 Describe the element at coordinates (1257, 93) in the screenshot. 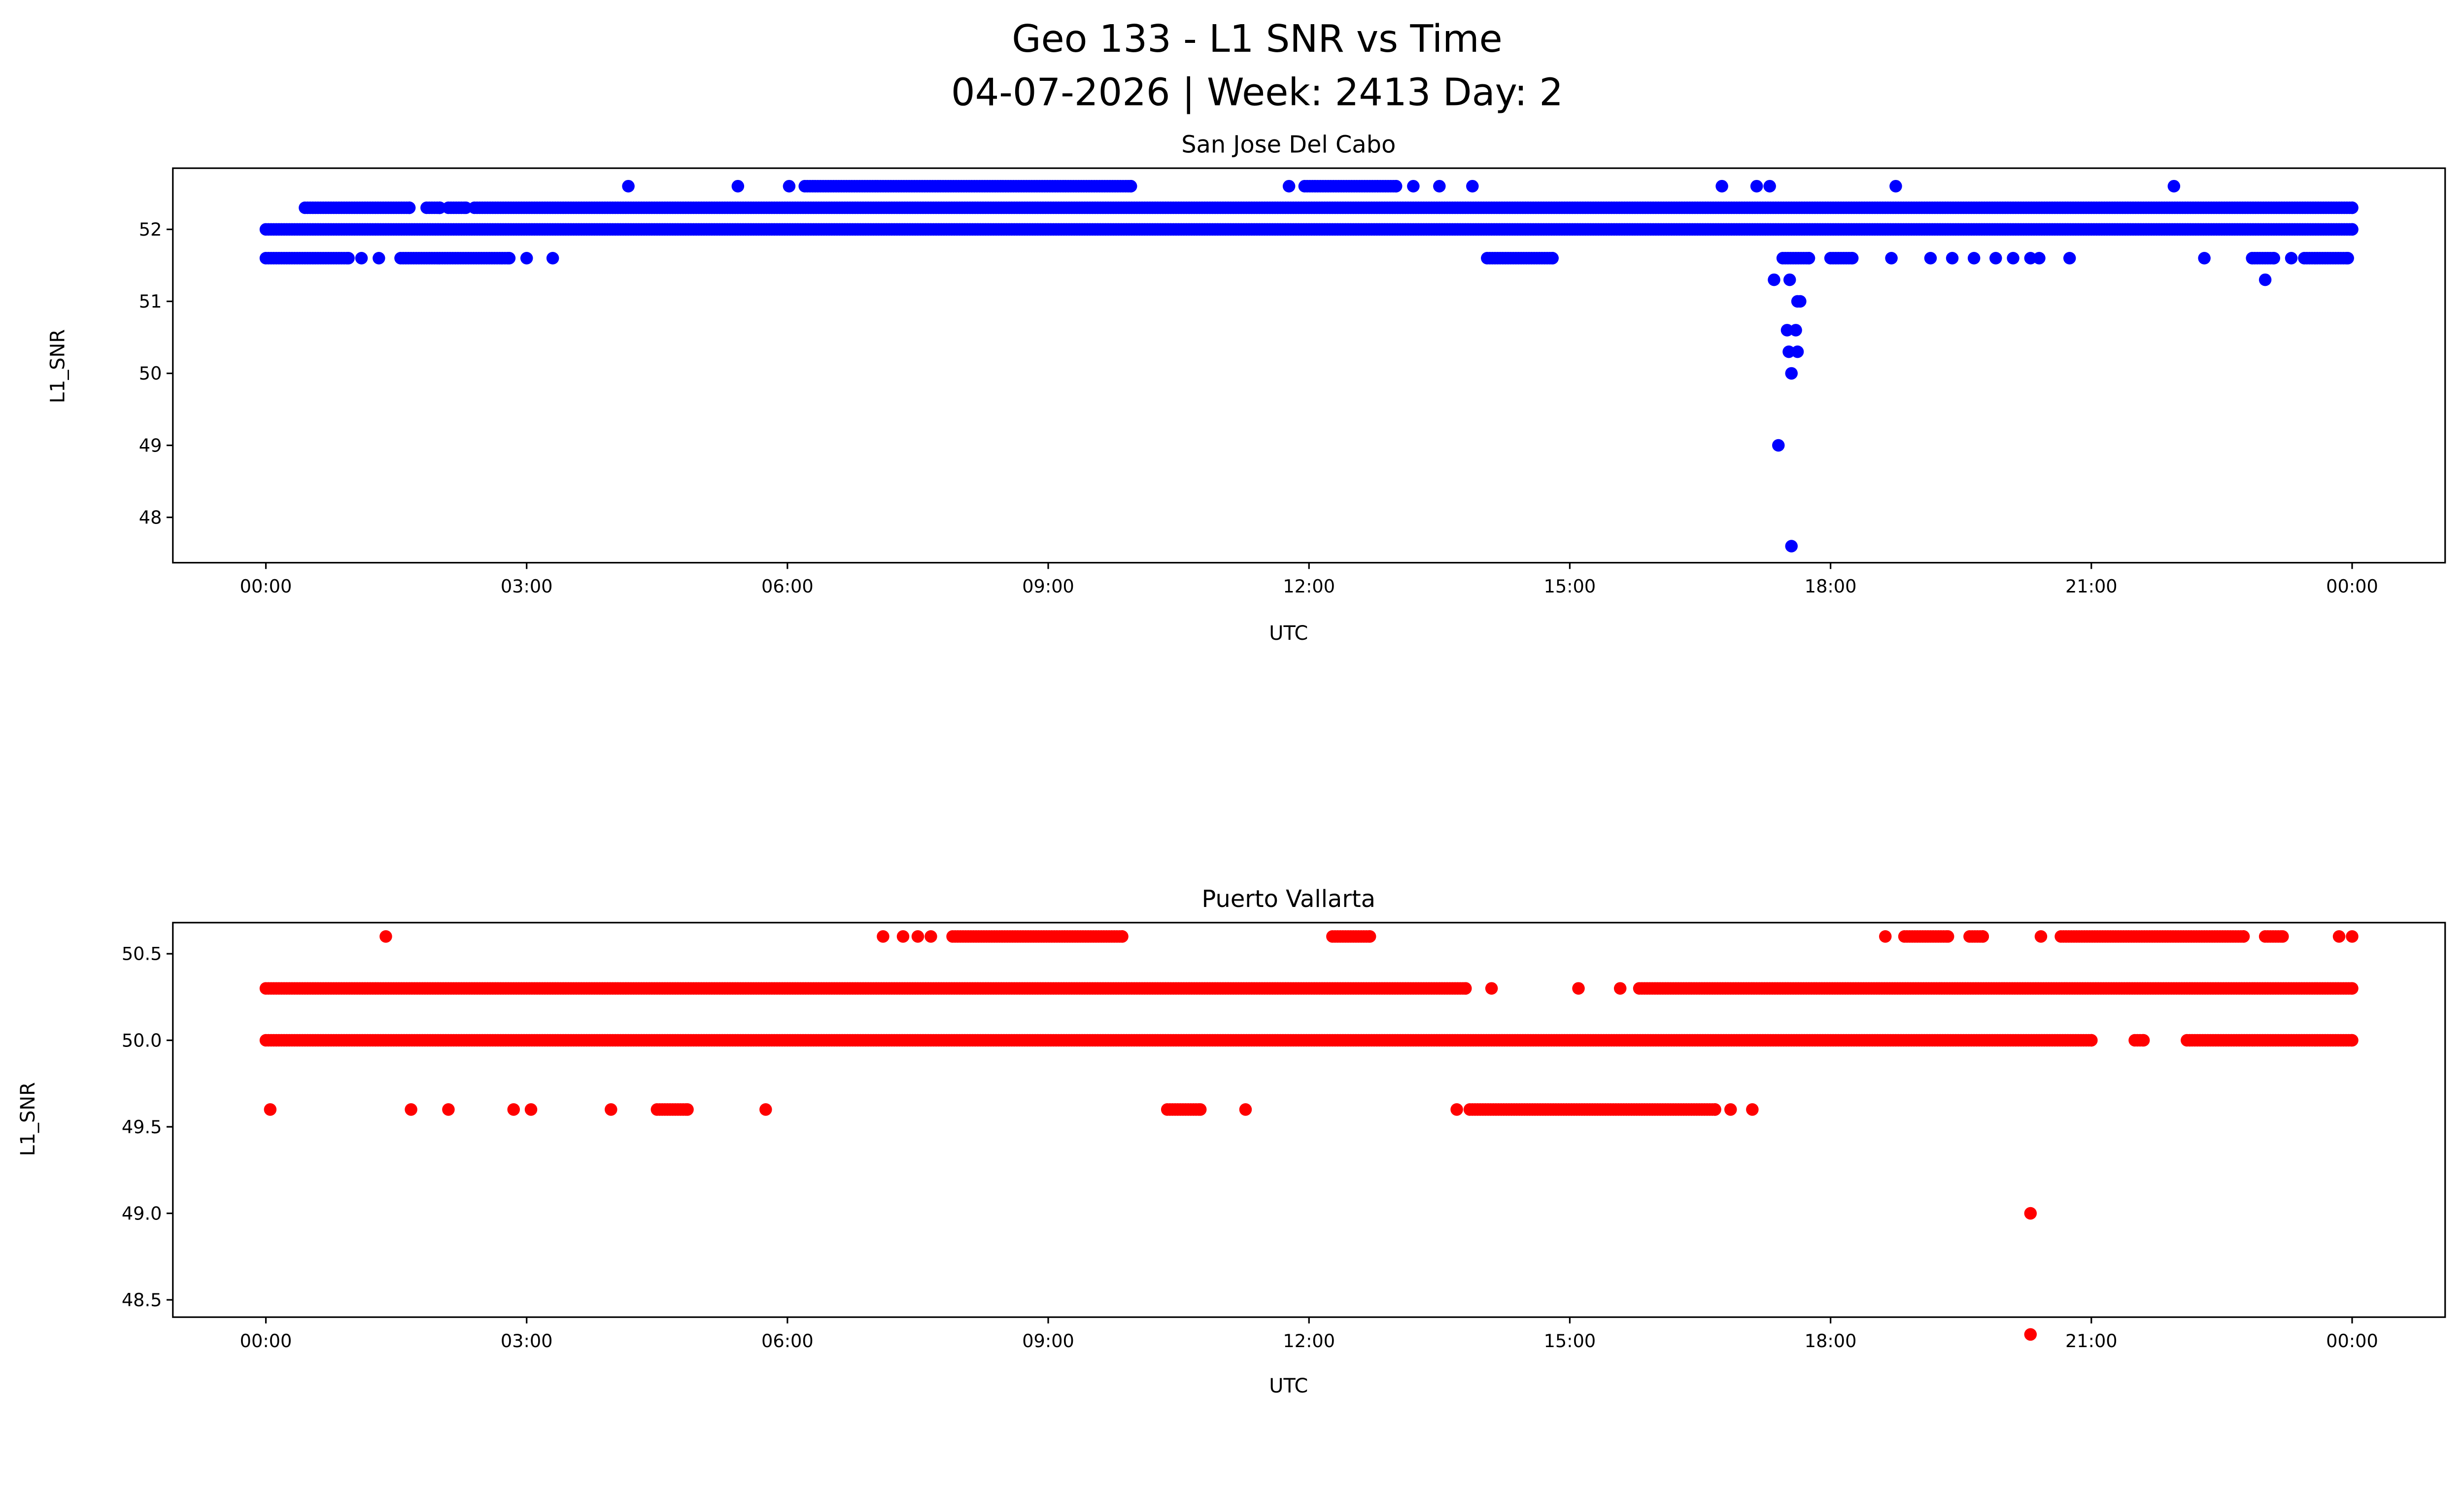

I see `suptitle-line-2: 04-07-2026 | Week: 2413 Day: 2` at that location.